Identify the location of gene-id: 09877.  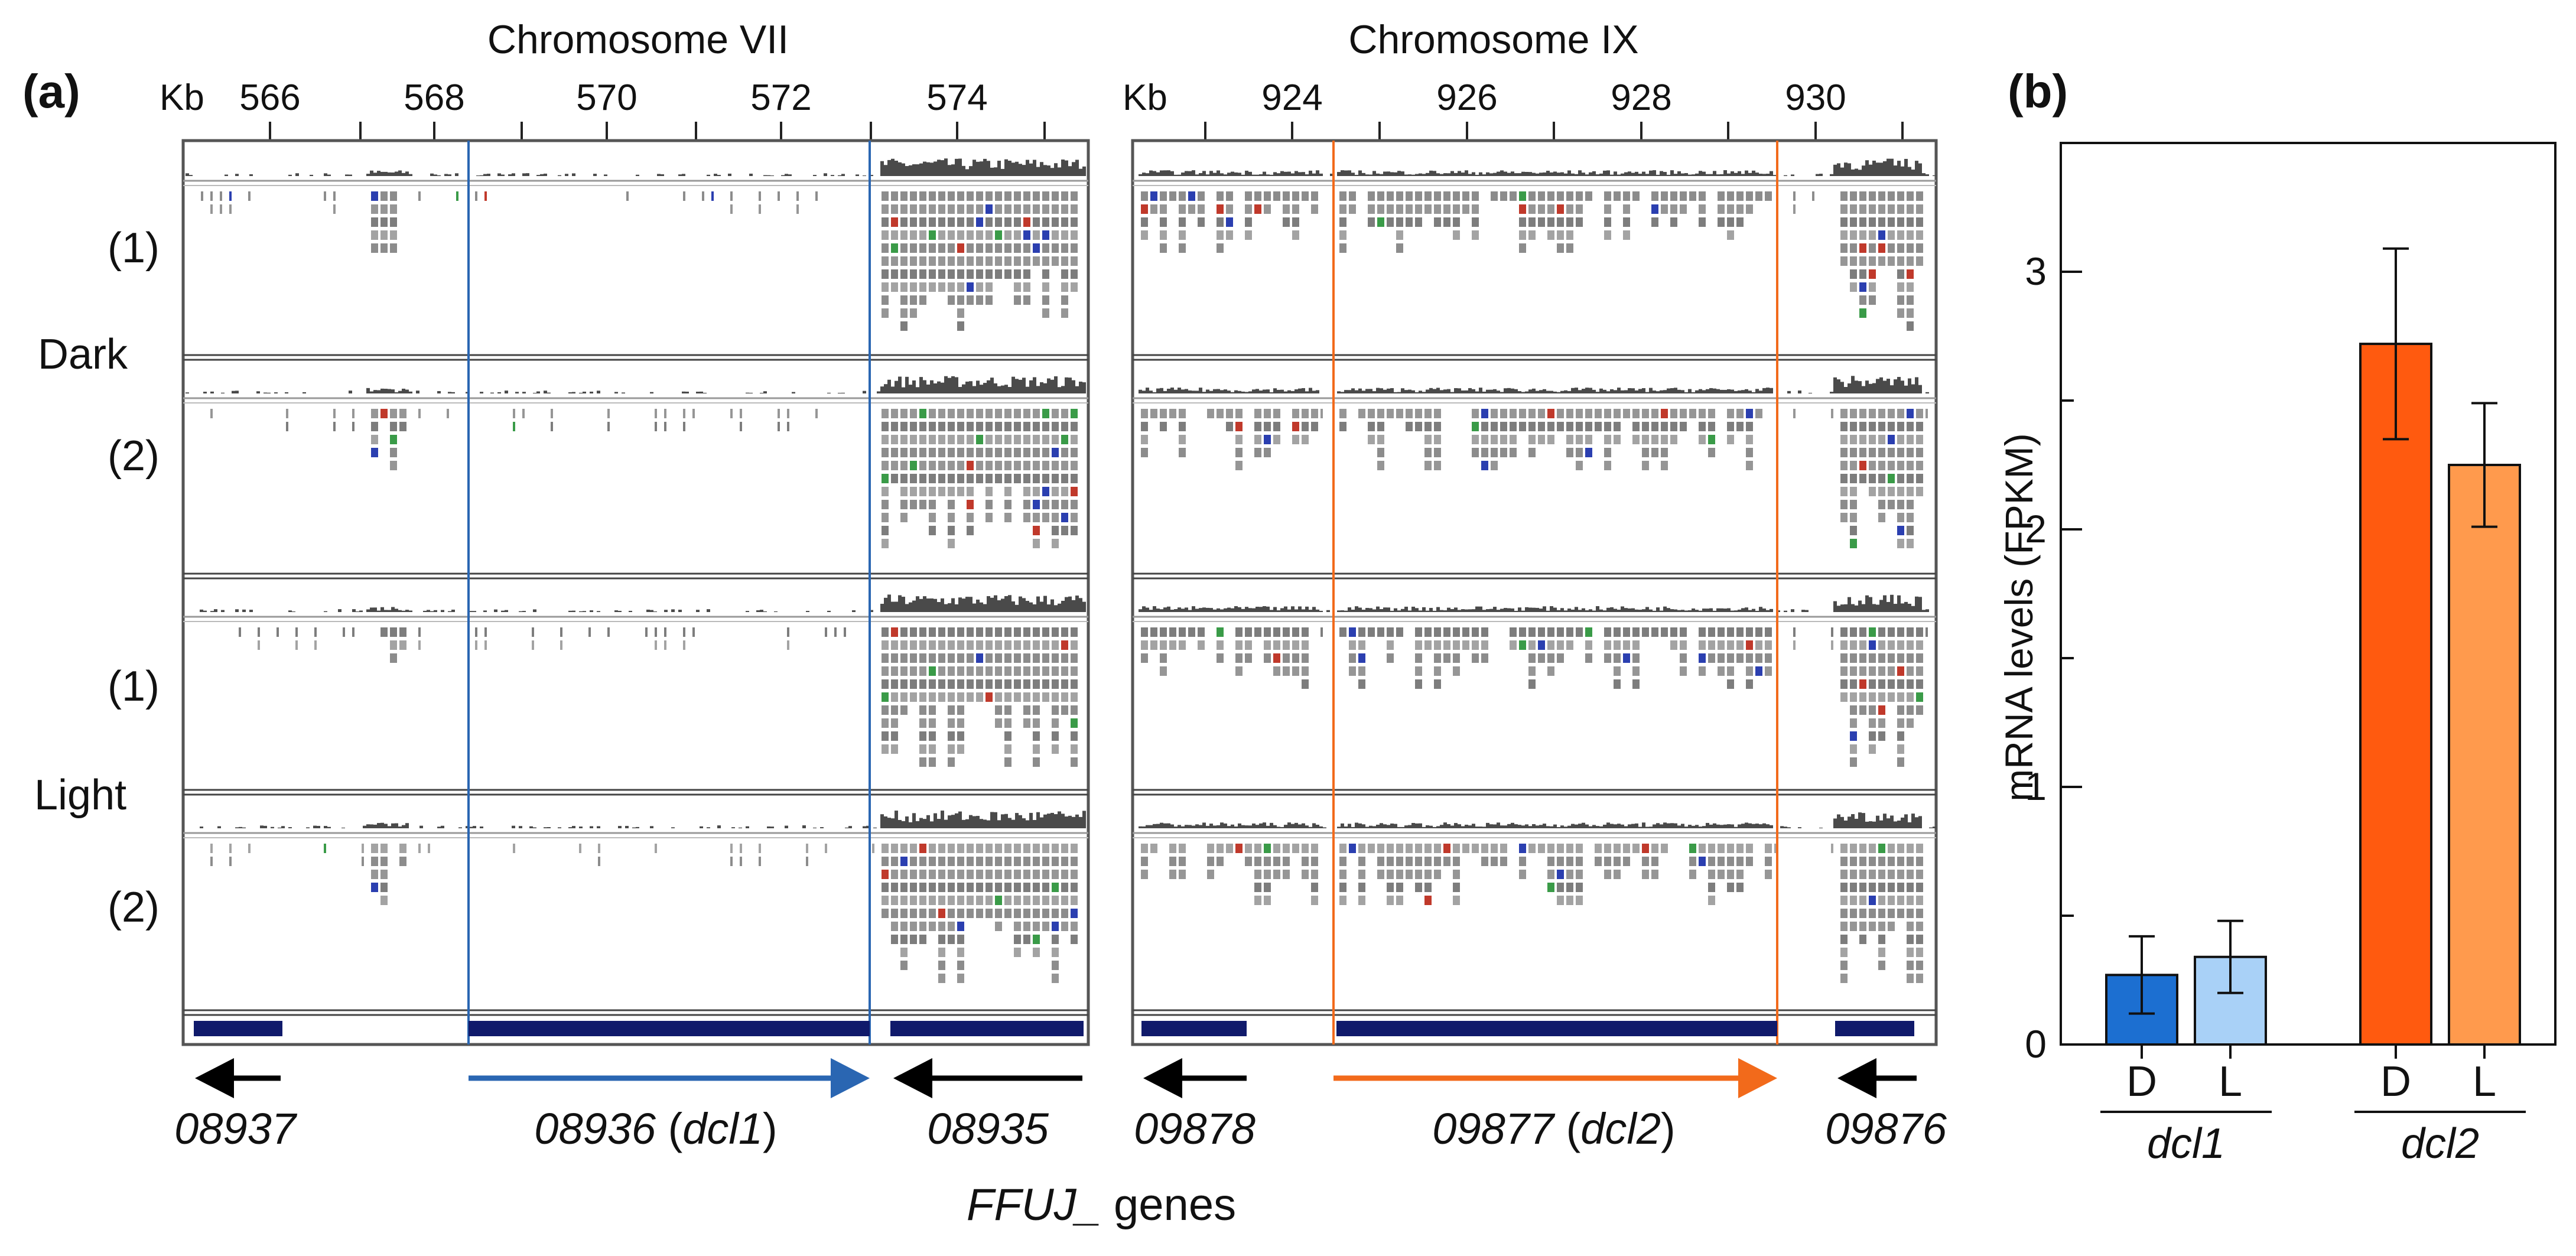
(1494, 1128).